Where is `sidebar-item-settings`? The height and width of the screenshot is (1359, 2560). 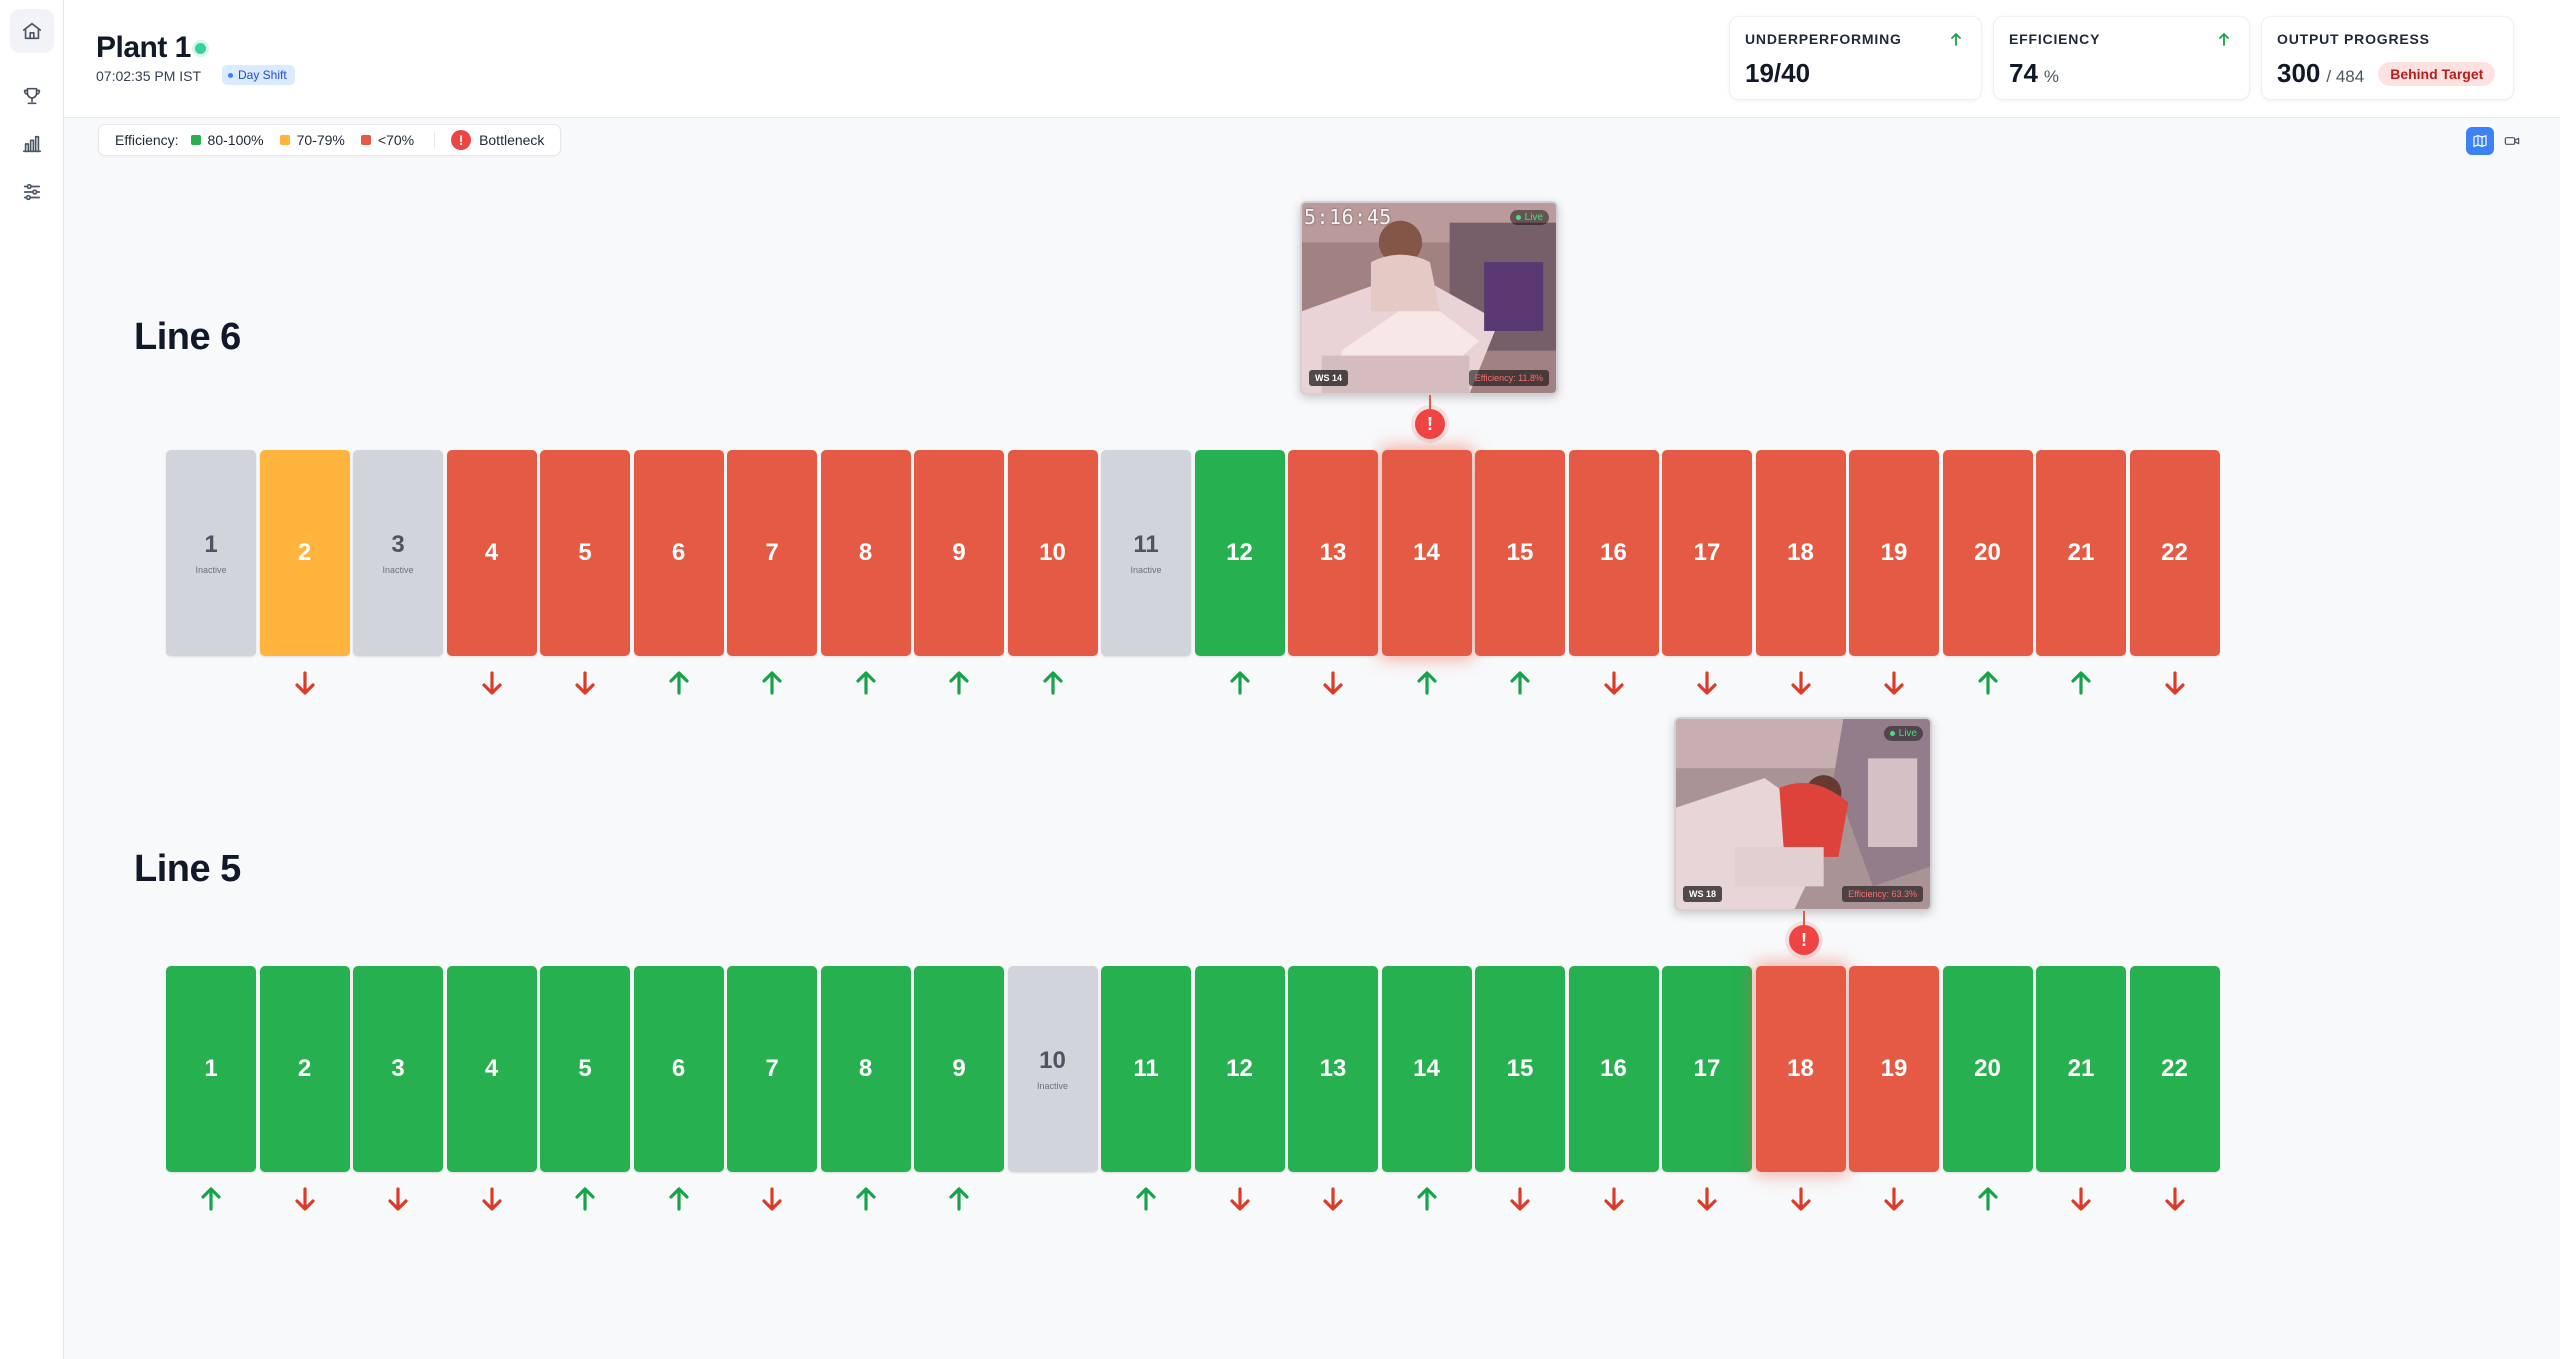 sidebar-item-settings is located at coordinates (32, 192).